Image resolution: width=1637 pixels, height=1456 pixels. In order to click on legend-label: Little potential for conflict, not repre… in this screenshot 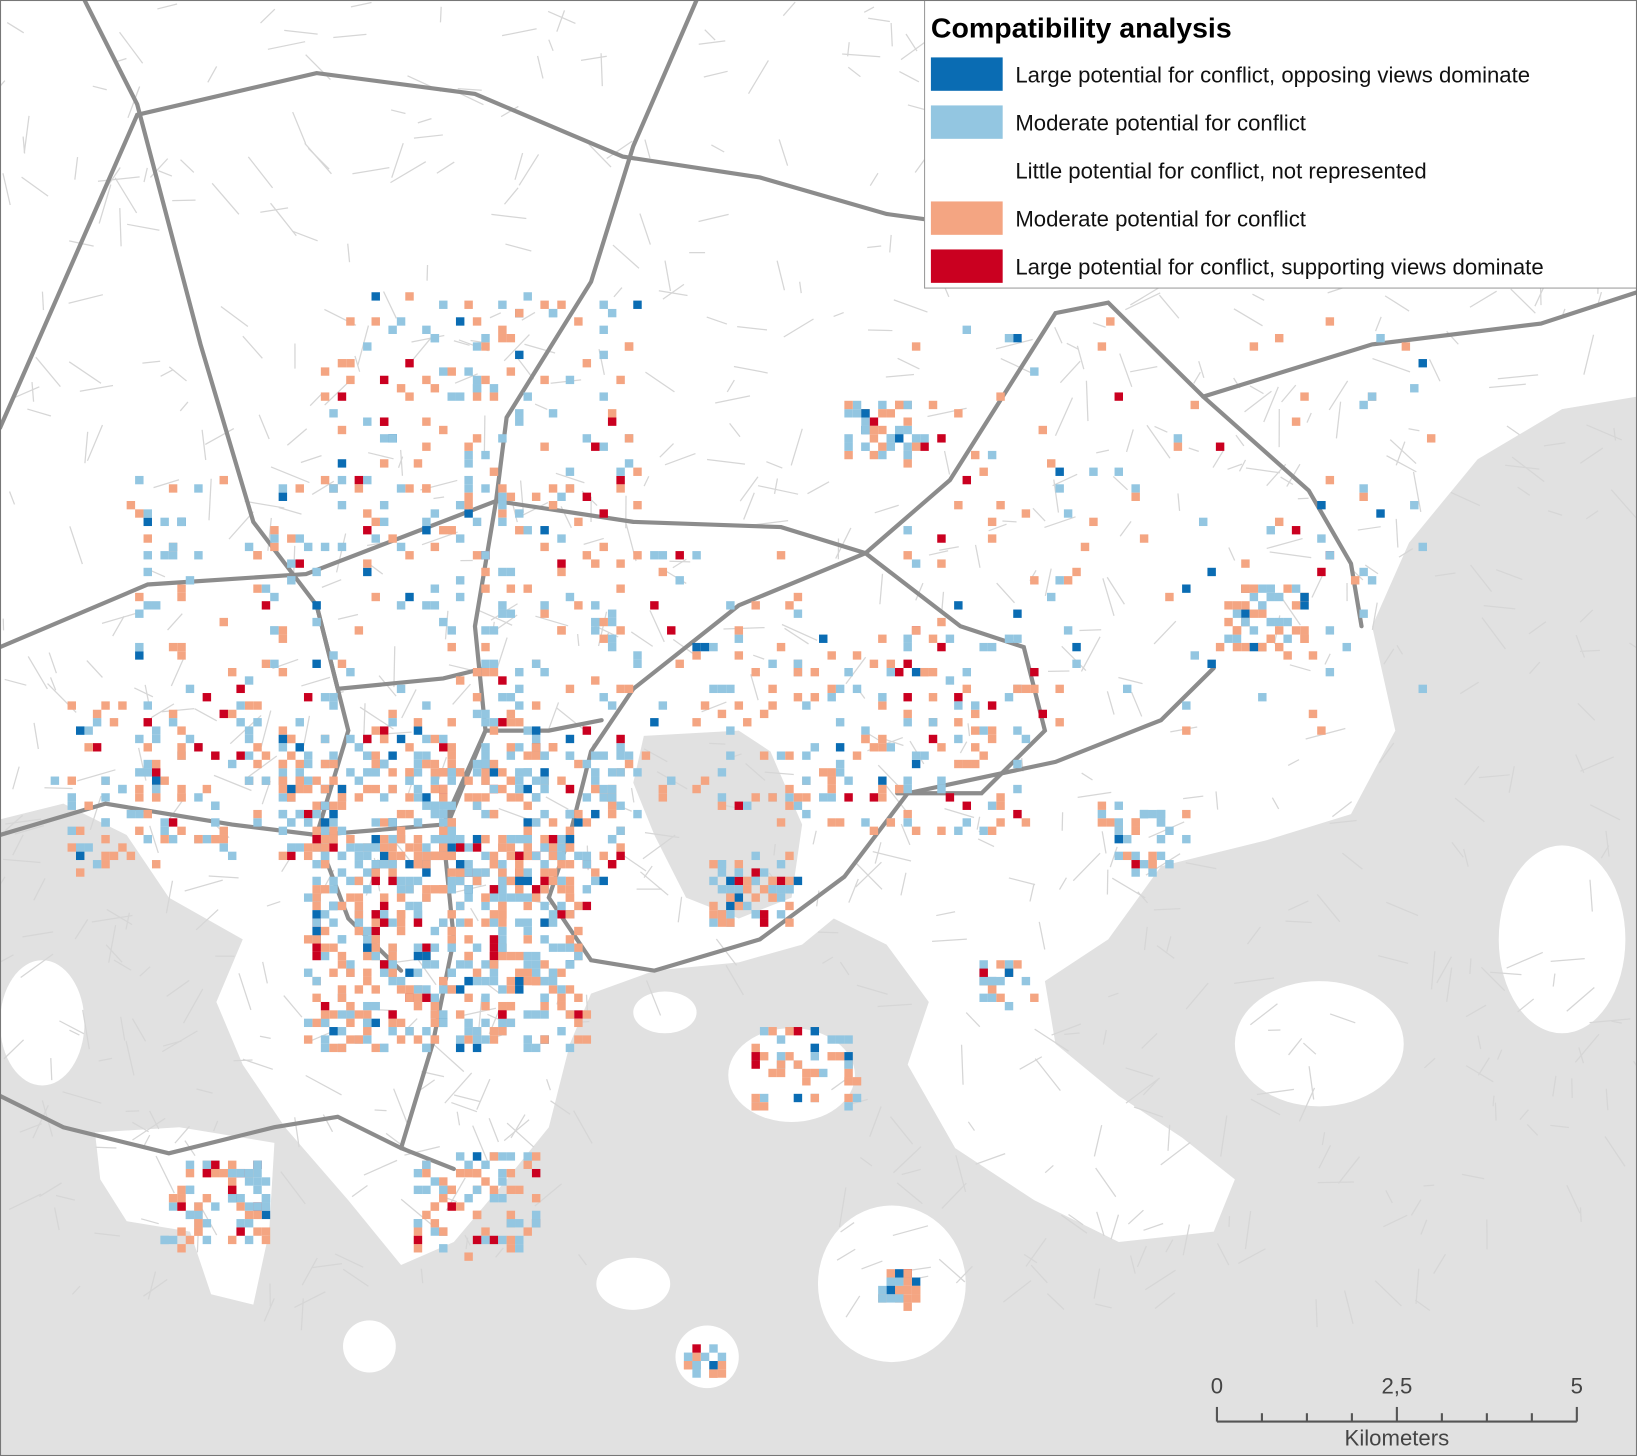, I will do `click(1220, 171)`.